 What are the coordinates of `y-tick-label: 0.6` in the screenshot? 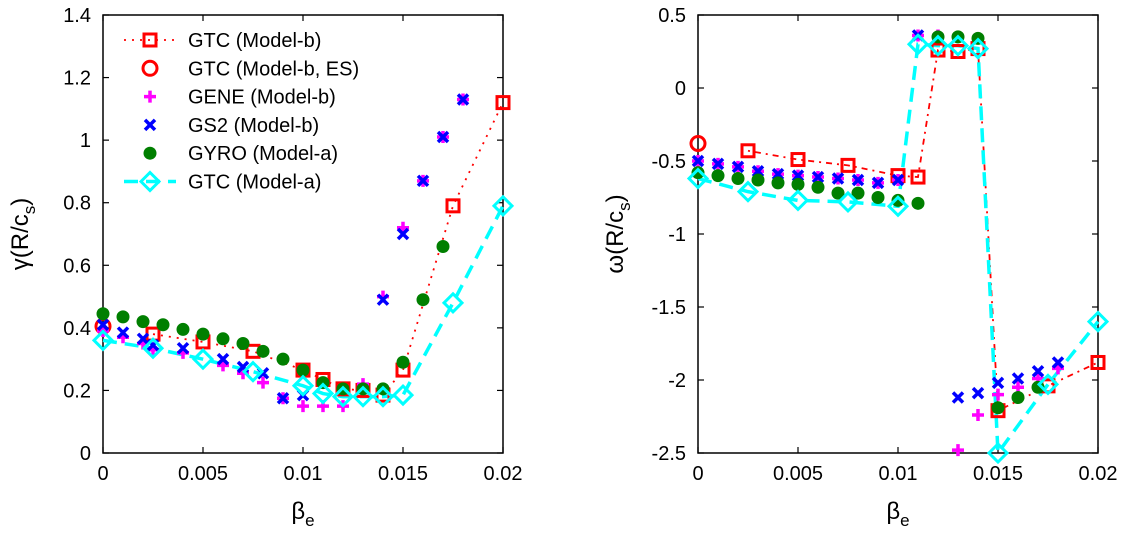 It's located at (77, 266).